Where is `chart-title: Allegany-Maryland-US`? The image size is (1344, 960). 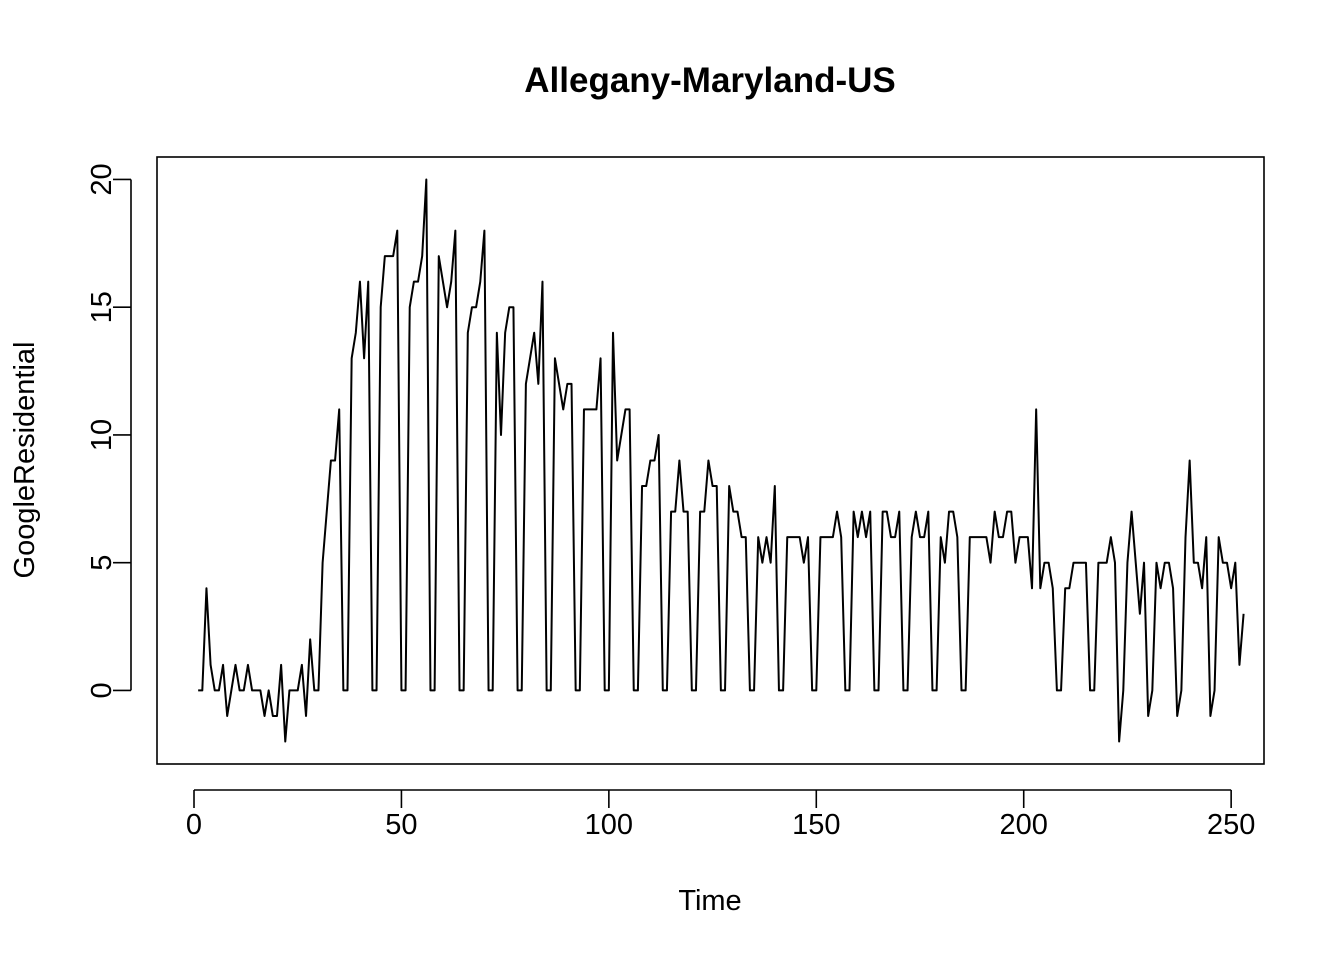 chart-title: Allegany-Maryland-US is located at coordinates (709, 80).